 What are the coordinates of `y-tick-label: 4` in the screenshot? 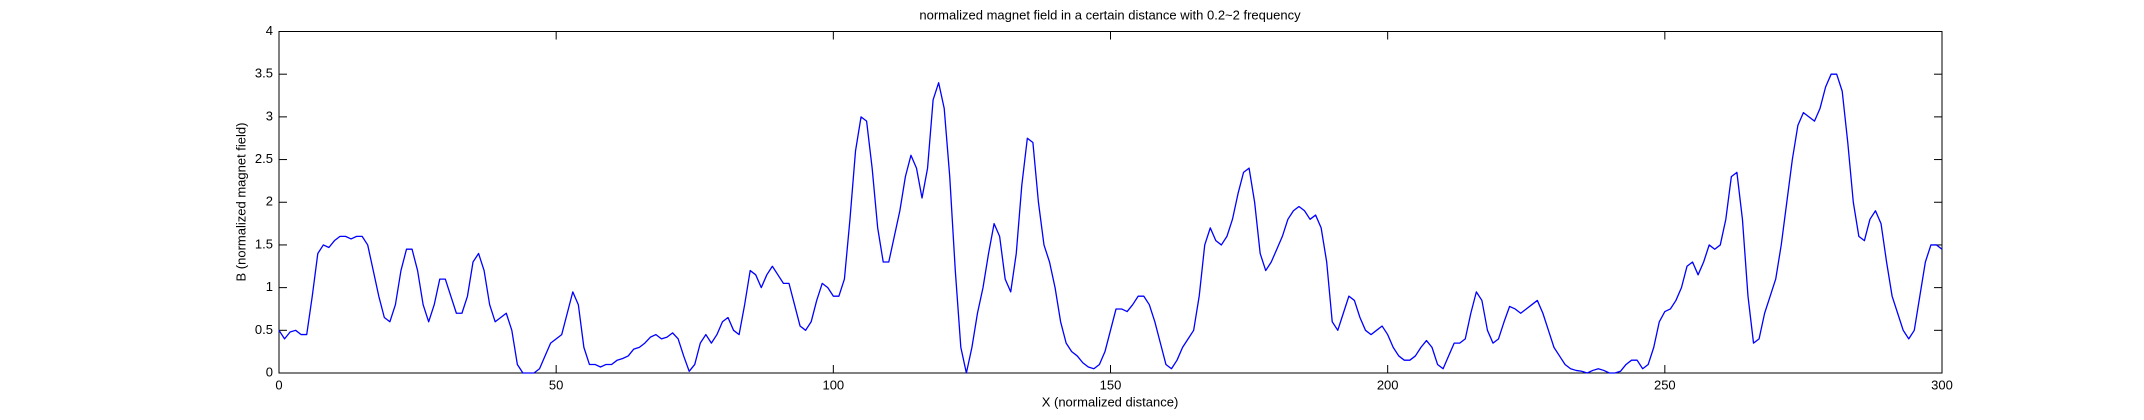 It's located at (269, 30).